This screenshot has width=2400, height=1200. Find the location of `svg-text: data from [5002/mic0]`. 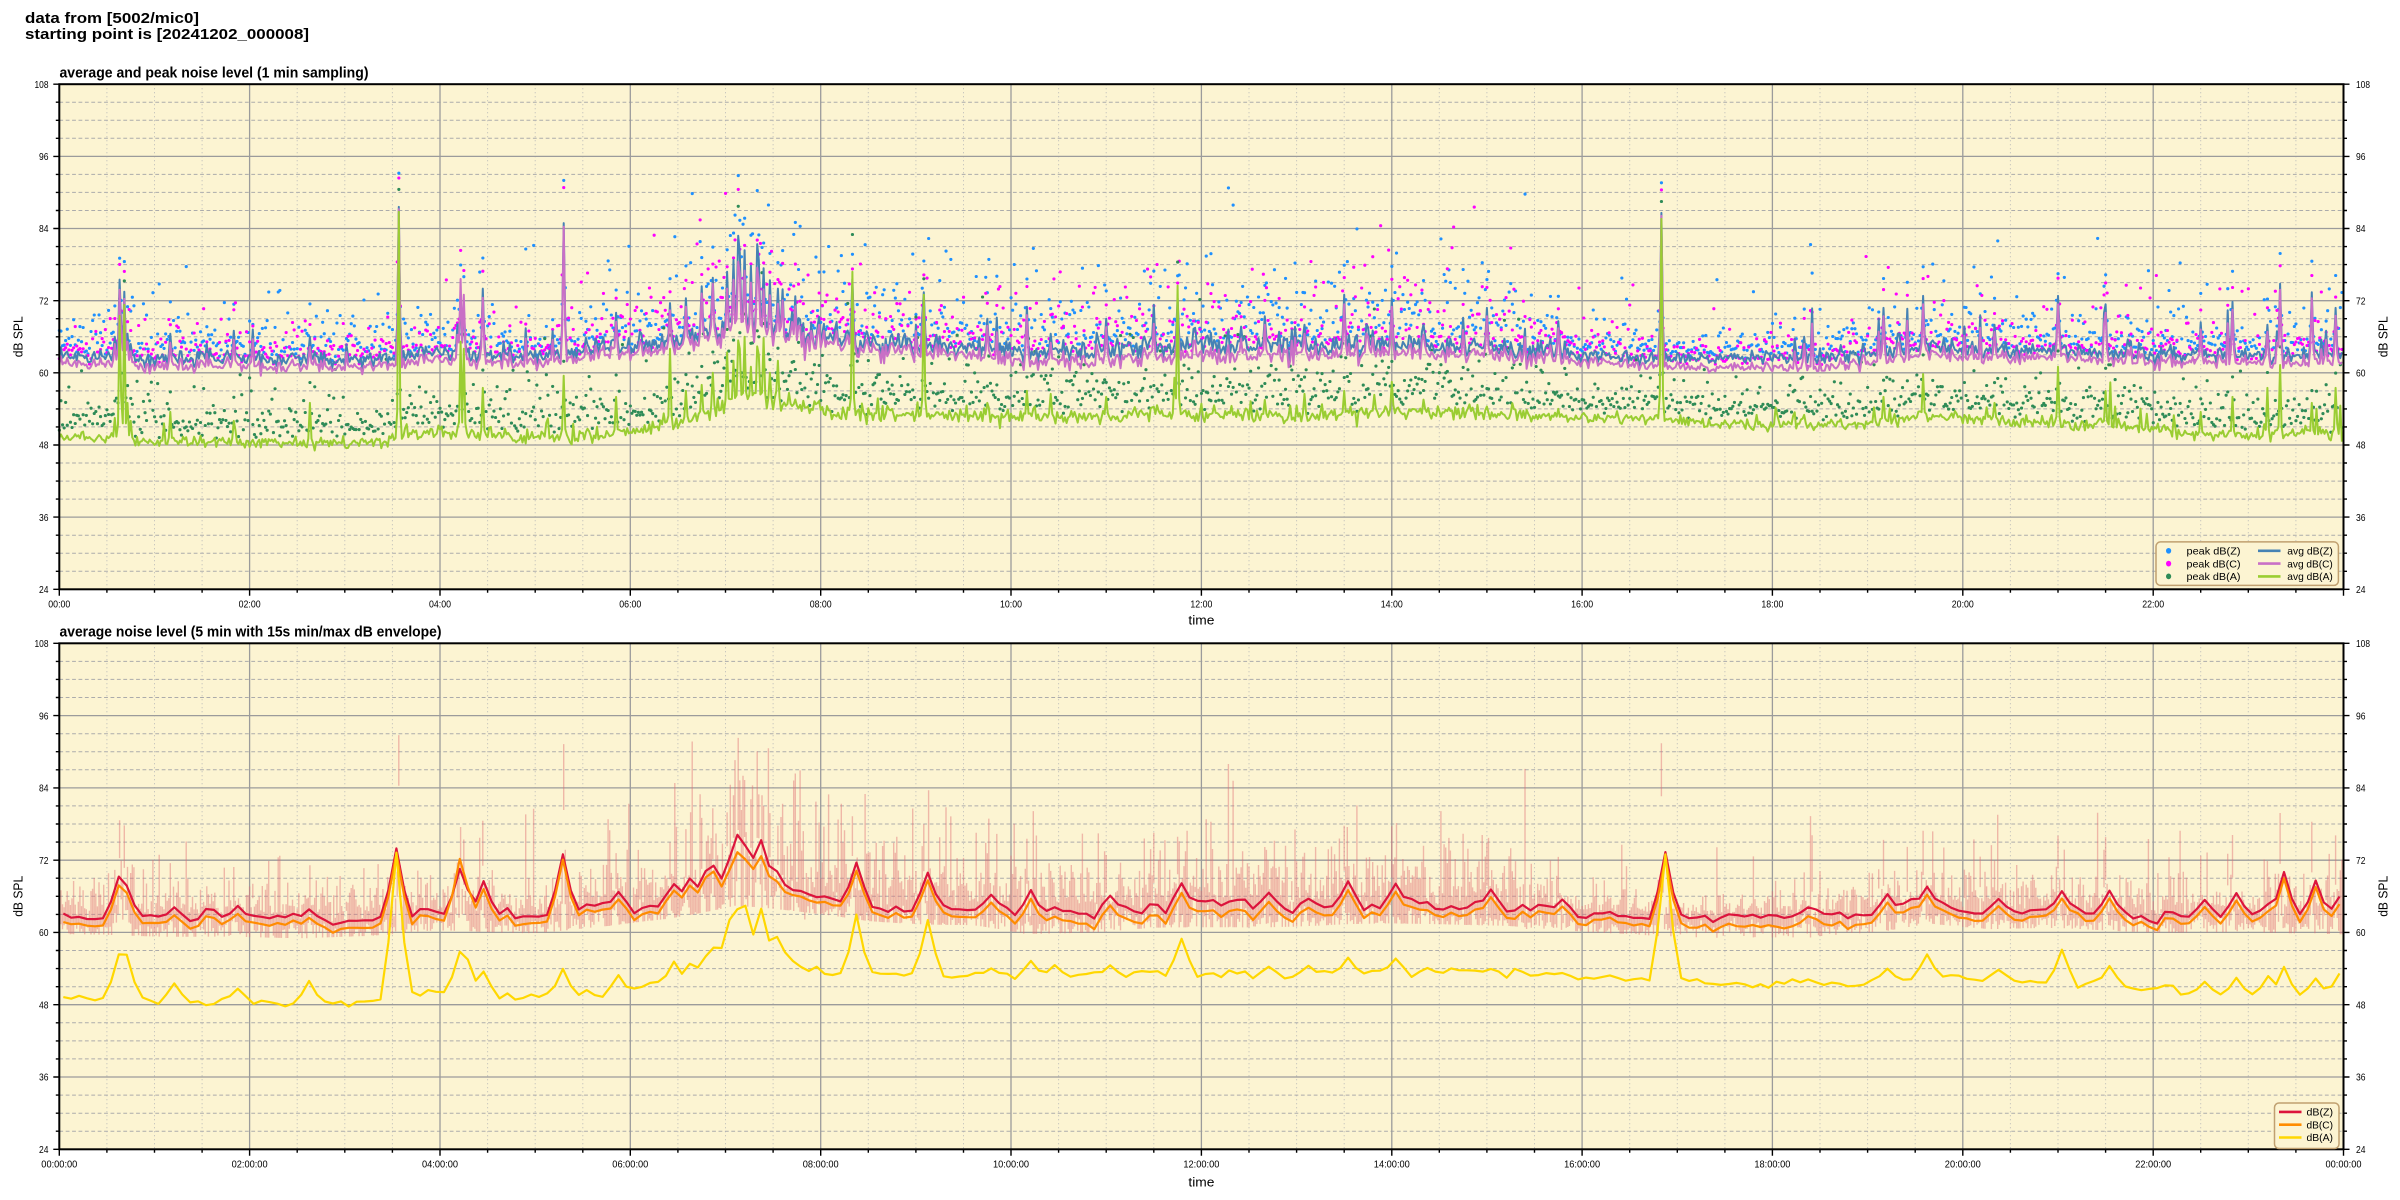

svg-text: data from [5002/mic0] is located at coordinates (112, 19).